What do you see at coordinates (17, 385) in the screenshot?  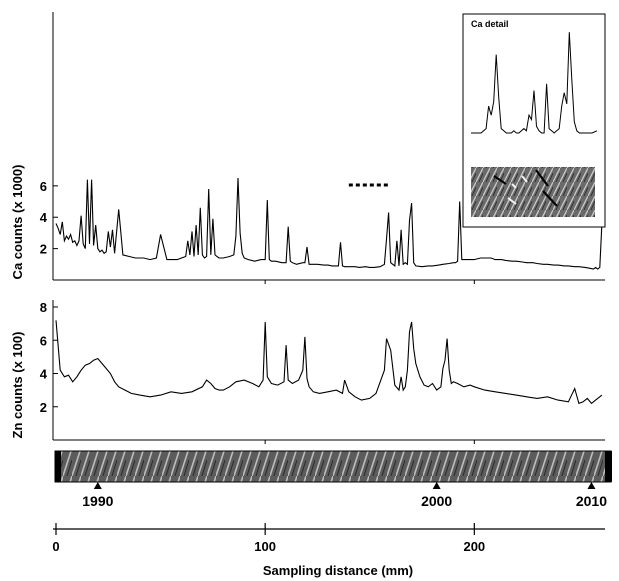 I see `zn-y-axis-label: Zn counts (x 100)` at bounding box center [17, 385].